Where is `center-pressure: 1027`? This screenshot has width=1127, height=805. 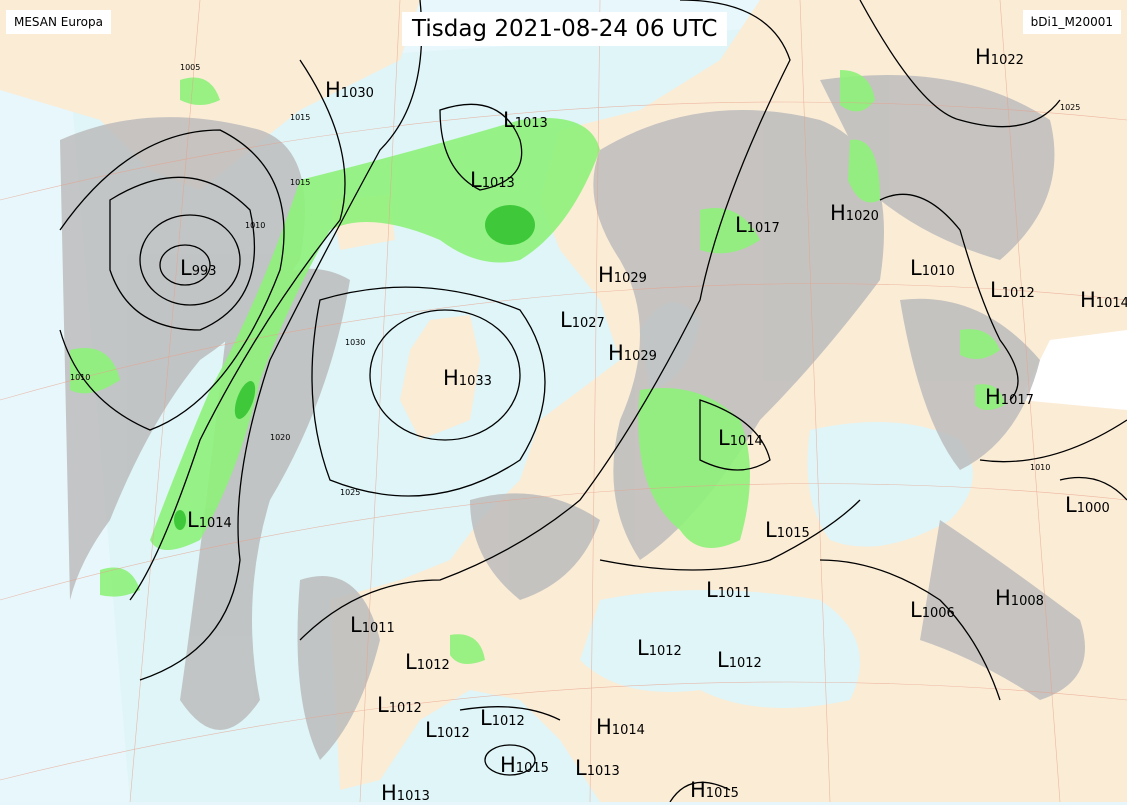 center-pressure: 1027 is located at coordinates (588, 323).